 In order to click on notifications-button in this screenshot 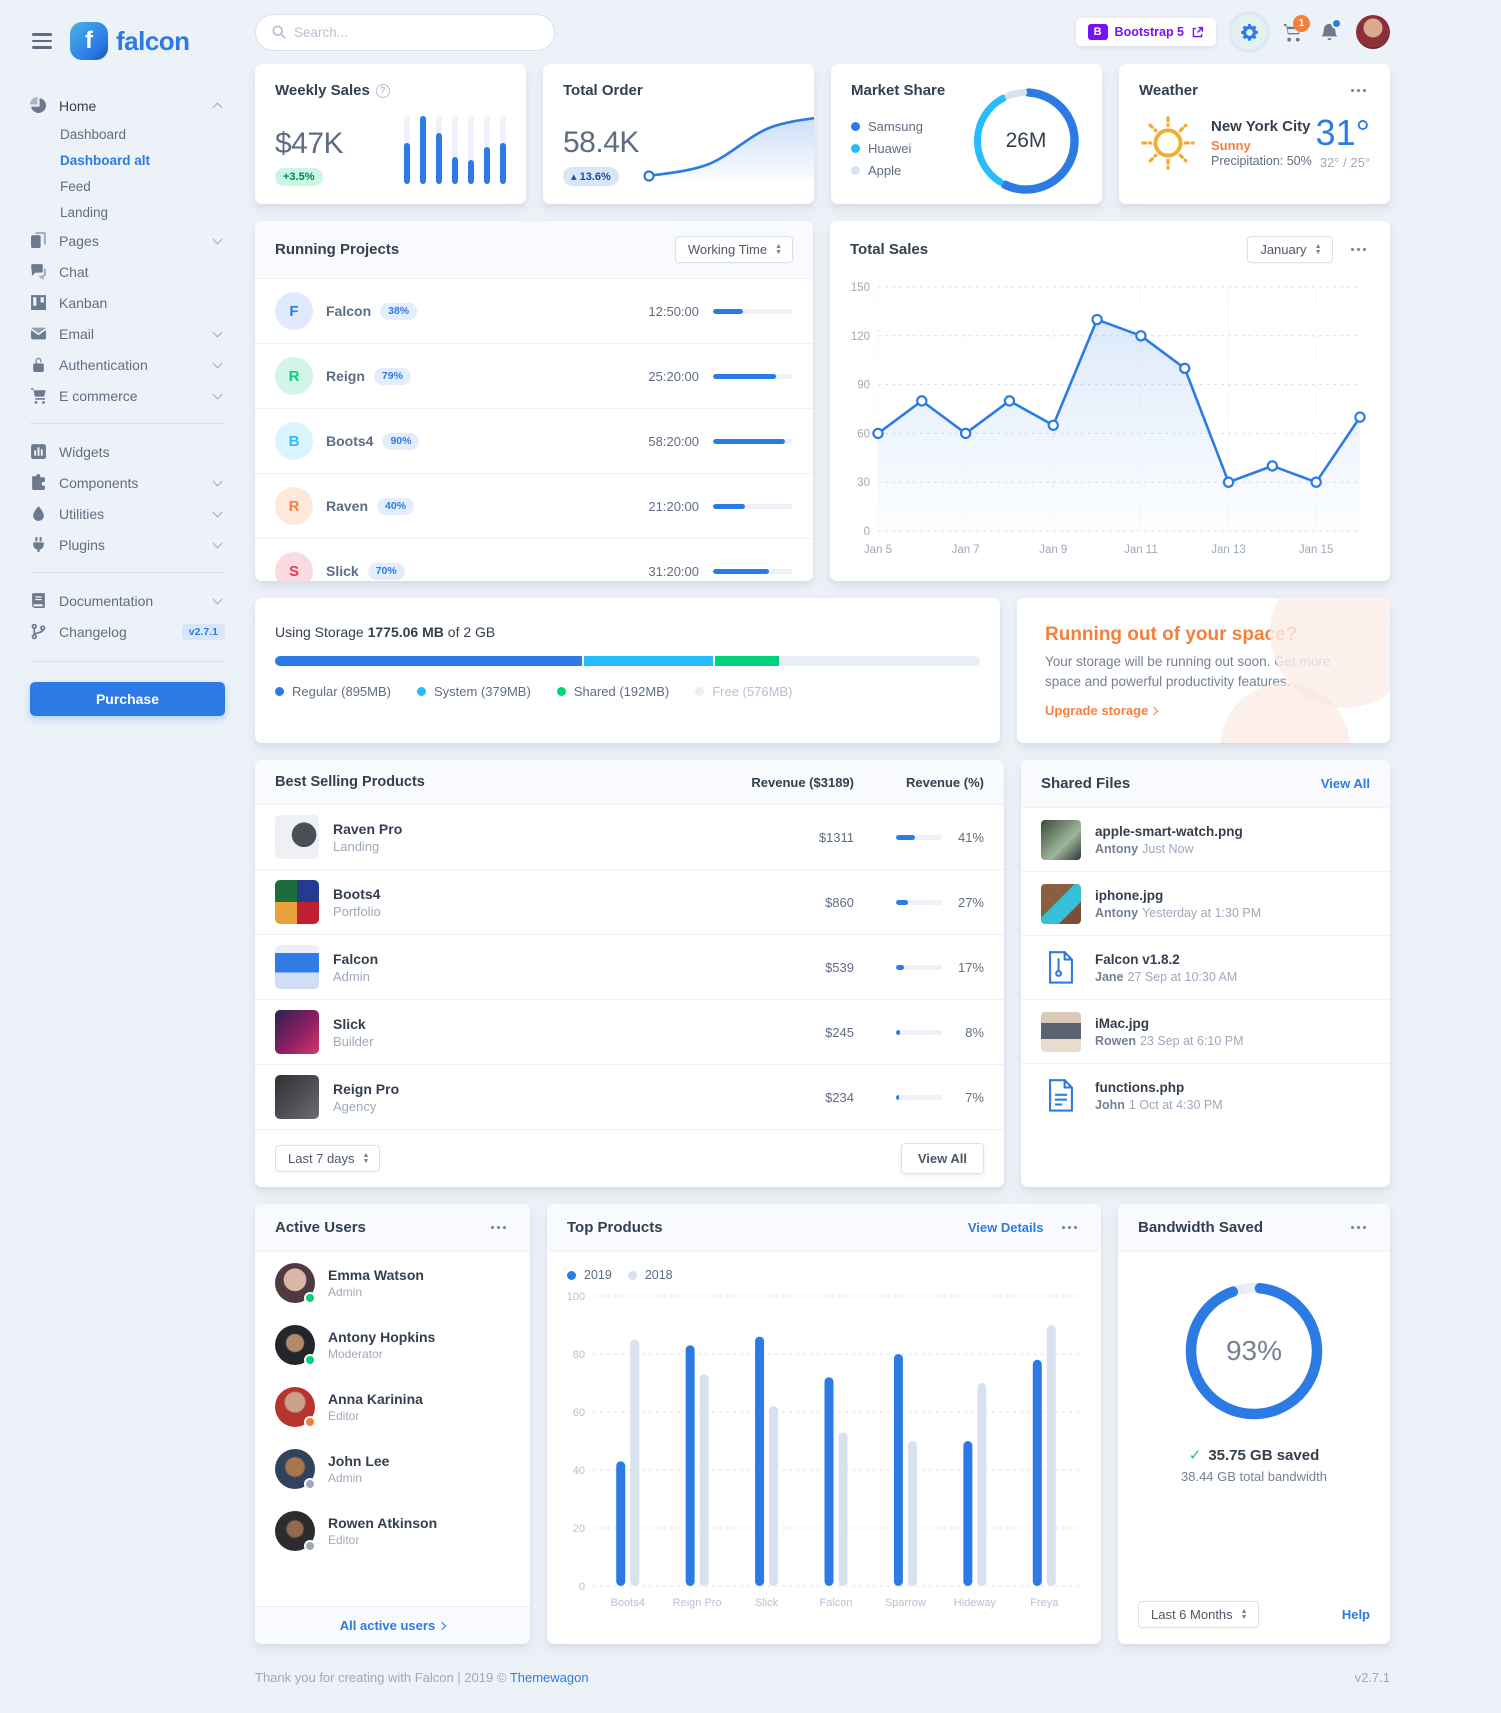, I will do `click(1330, 30)`.